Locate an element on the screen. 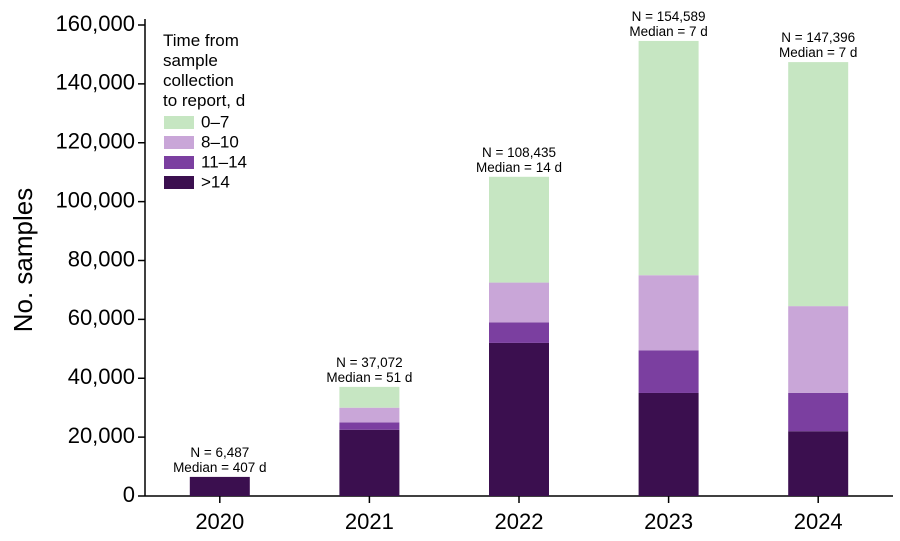 The width and height of the screenshot is (900, 541). bar-total-label: N = 147,396 is located at coordinates (818, 37).